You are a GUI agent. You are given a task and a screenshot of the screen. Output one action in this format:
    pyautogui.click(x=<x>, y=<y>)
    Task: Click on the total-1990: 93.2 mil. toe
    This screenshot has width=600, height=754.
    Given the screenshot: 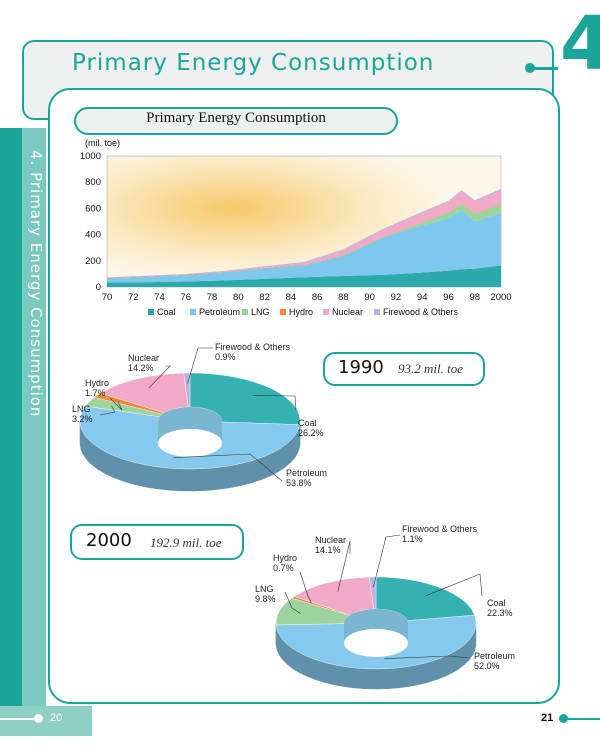 What is the action you would take?
    pyautogui.click(x=430, y=368)
    